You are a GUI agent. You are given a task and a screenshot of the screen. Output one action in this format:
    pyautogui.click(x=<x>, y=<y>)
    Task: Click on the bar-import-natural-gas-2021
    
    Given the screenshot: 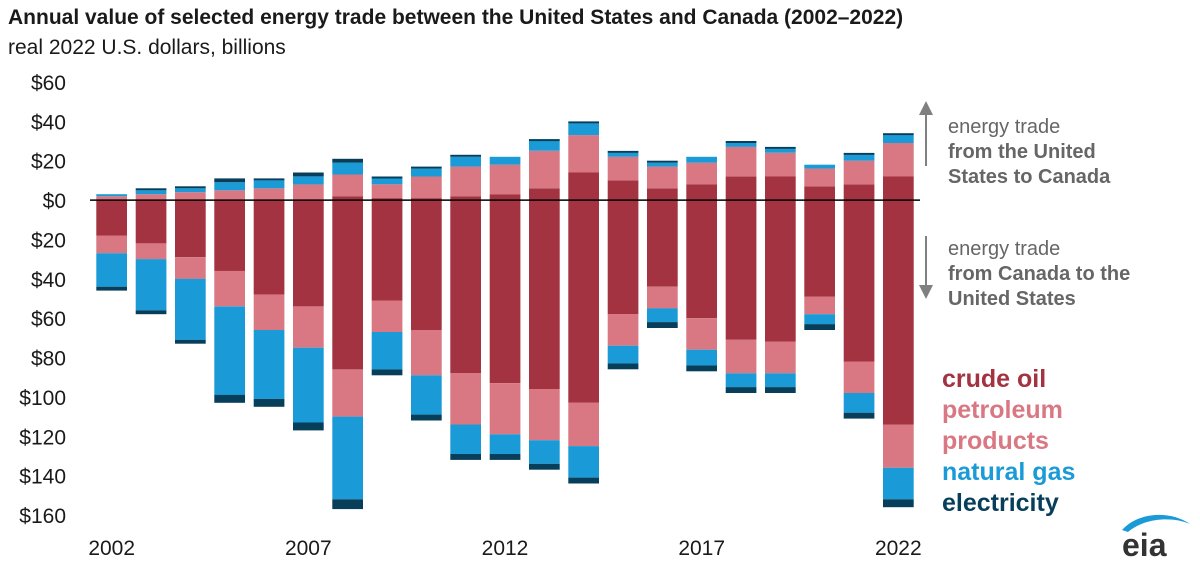 What is the action you would take?
    pyautogui.click(x=859, y=403)
    